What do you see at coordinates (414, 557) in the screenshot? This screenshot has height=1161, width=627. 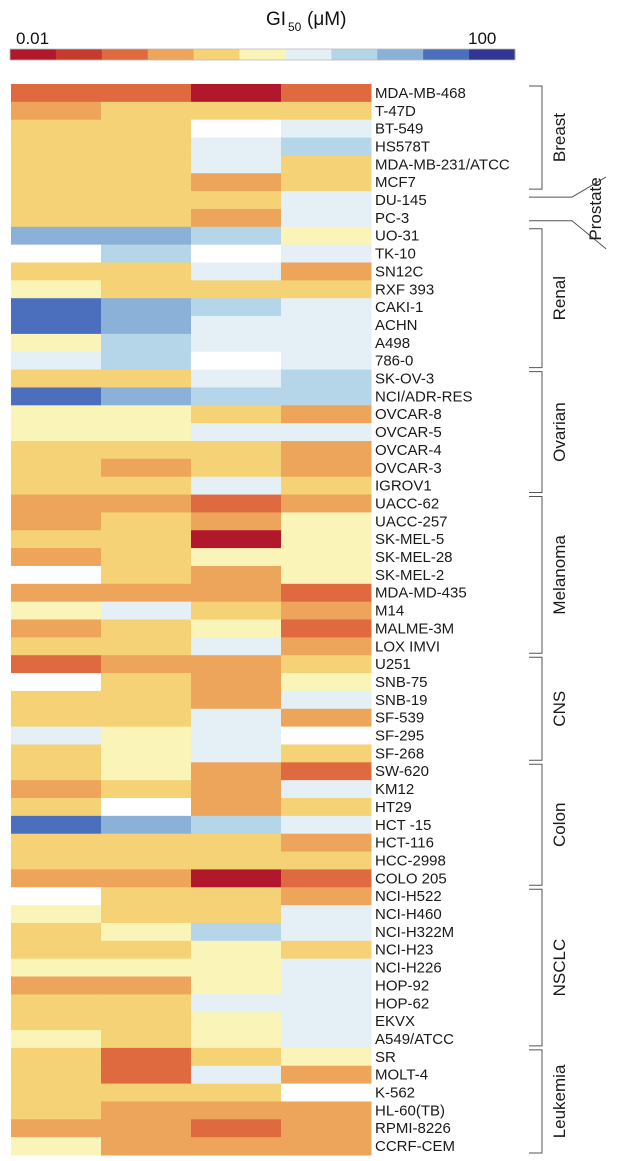 I see `row-label: SK-MEL-28` at bounding box center [414, 557].